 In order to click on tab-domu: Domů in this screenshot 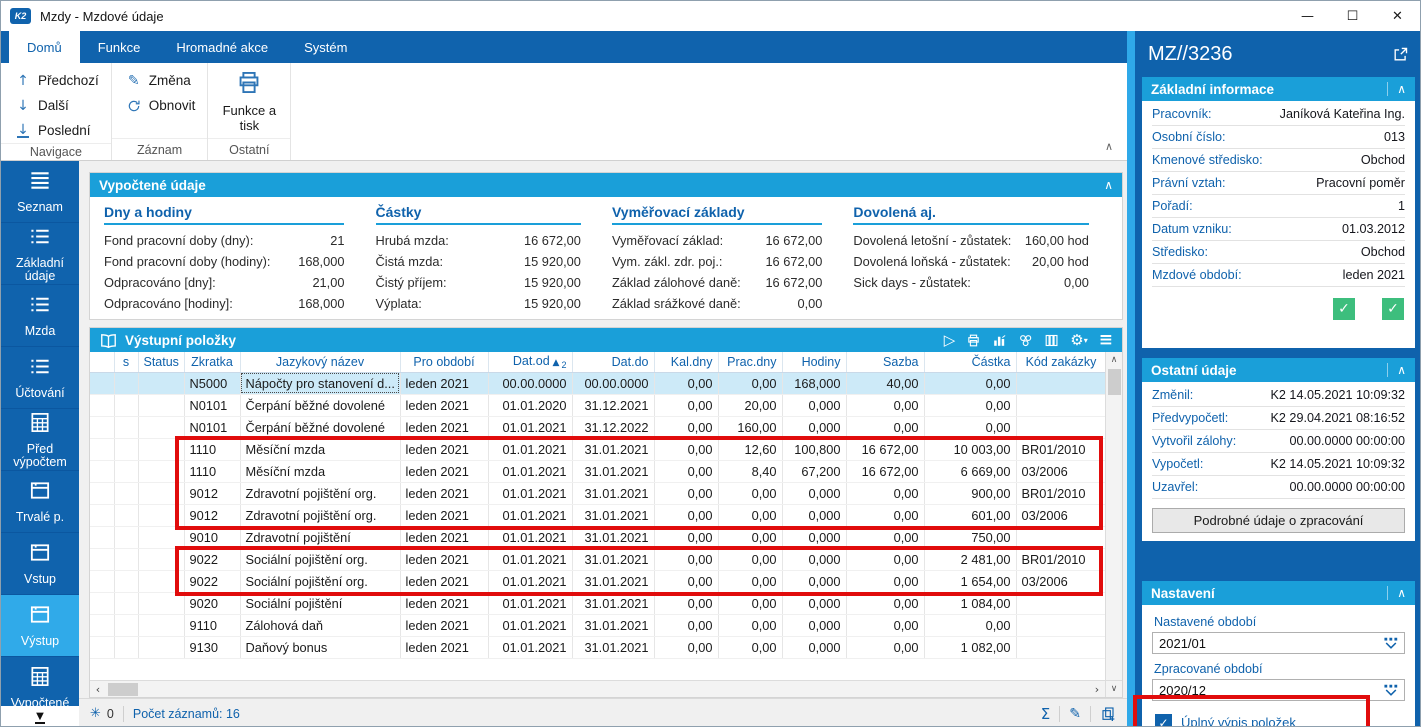, I will do `click(44, 47)`.